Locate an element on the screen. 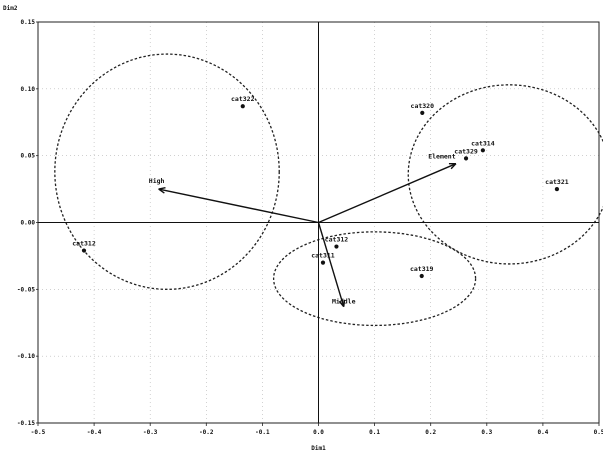  x-tick-label: 0.1 is located at coordinates (374, 432).